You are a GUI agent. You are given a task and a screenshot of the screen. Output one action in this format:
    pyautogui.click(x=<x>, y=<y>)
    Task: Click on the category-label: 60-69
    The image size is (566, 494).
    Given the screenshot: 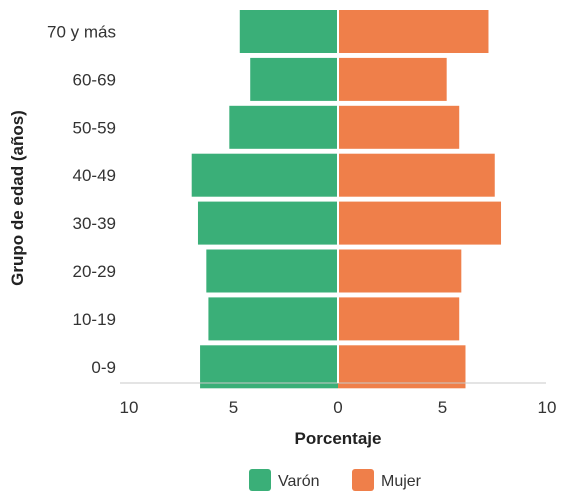 What is the action you would take?
    pyautogui.click(x=94, y=79)
    